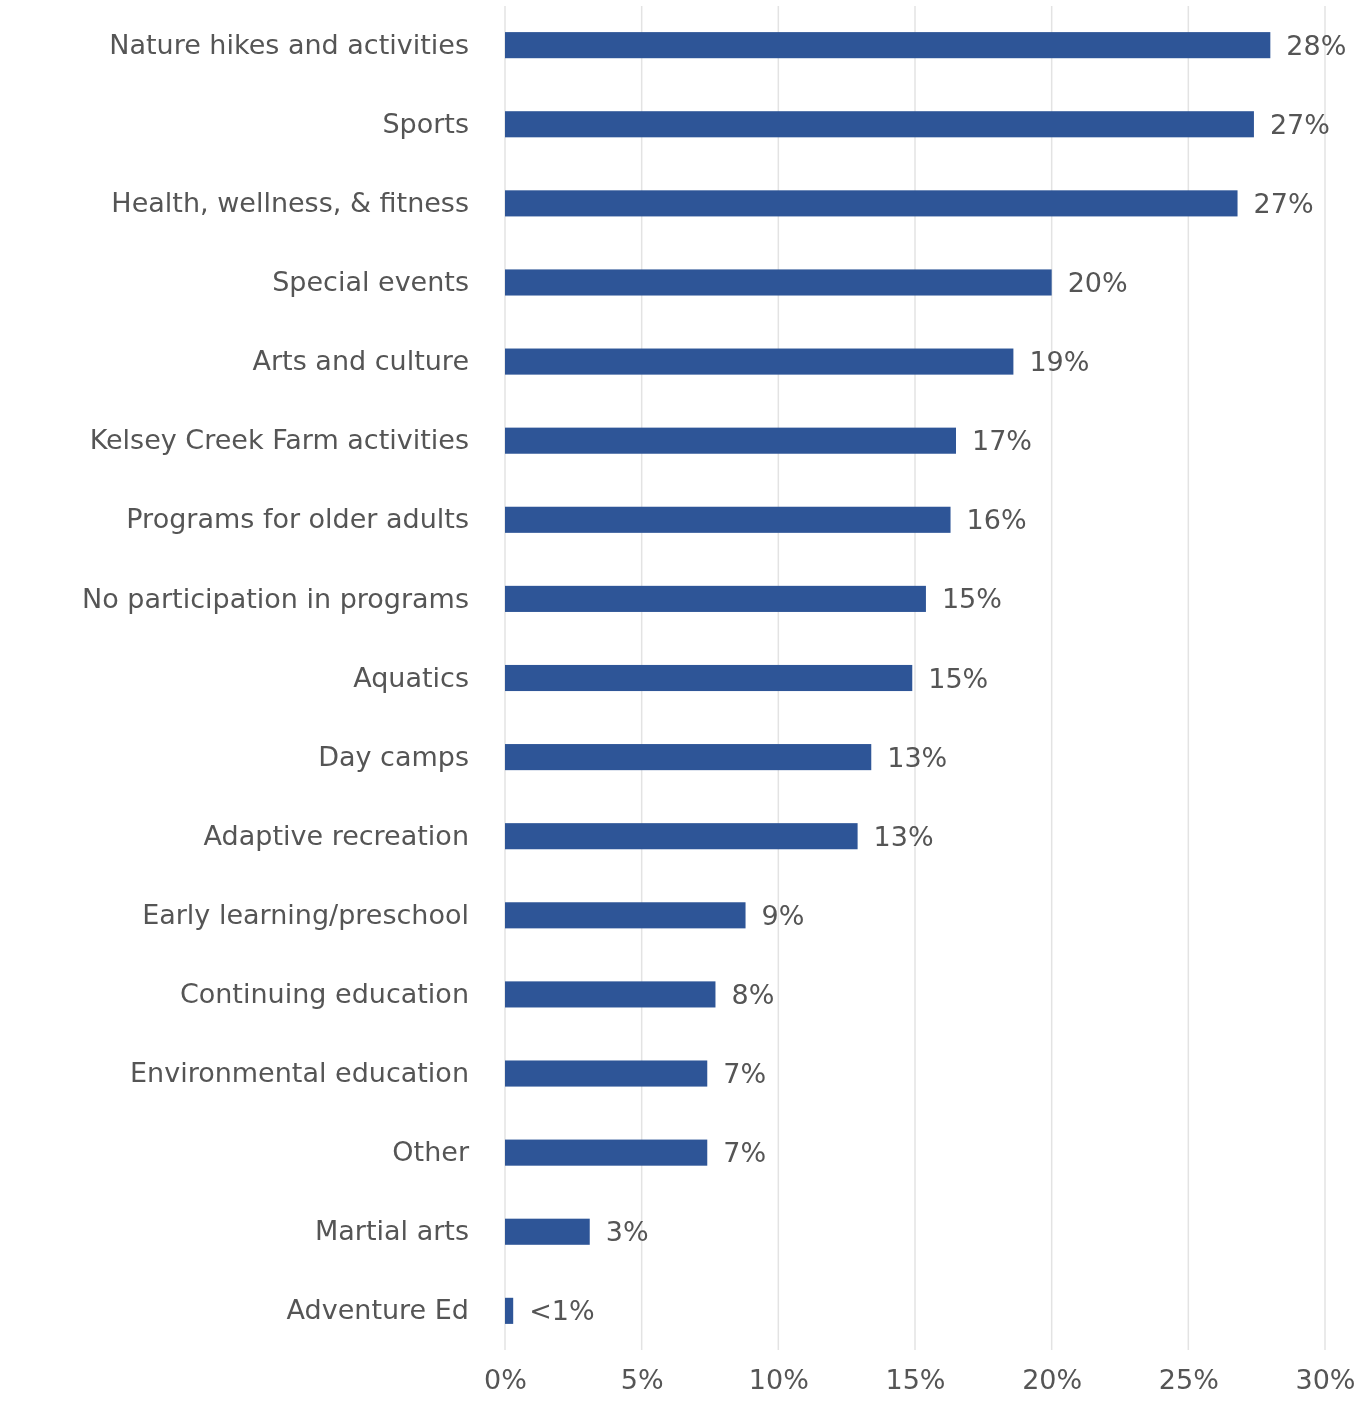  I want to click on data-label: 28%, so click(1316, 45).